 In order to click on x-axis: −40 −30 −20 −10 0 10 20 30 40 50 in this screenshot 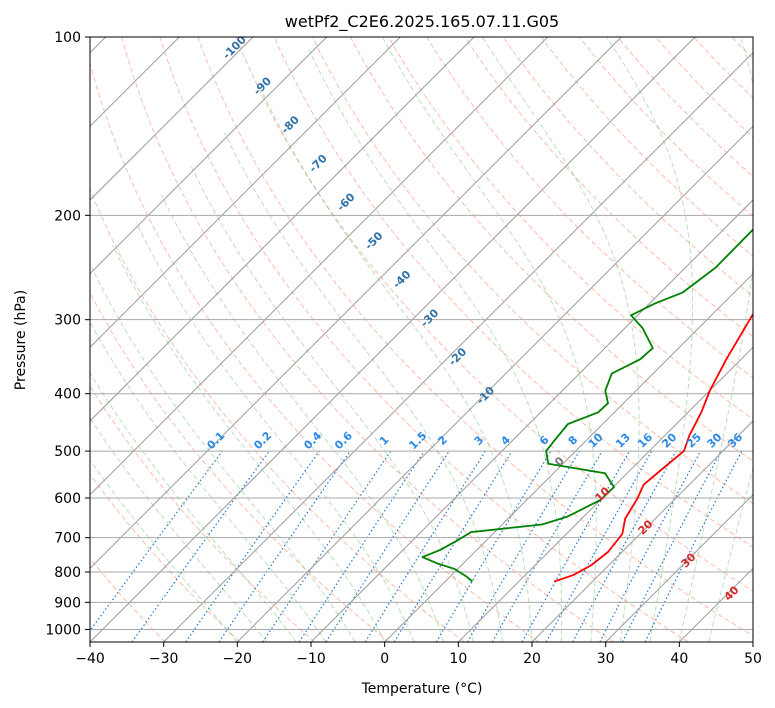, I will do `click(418, 654)`.